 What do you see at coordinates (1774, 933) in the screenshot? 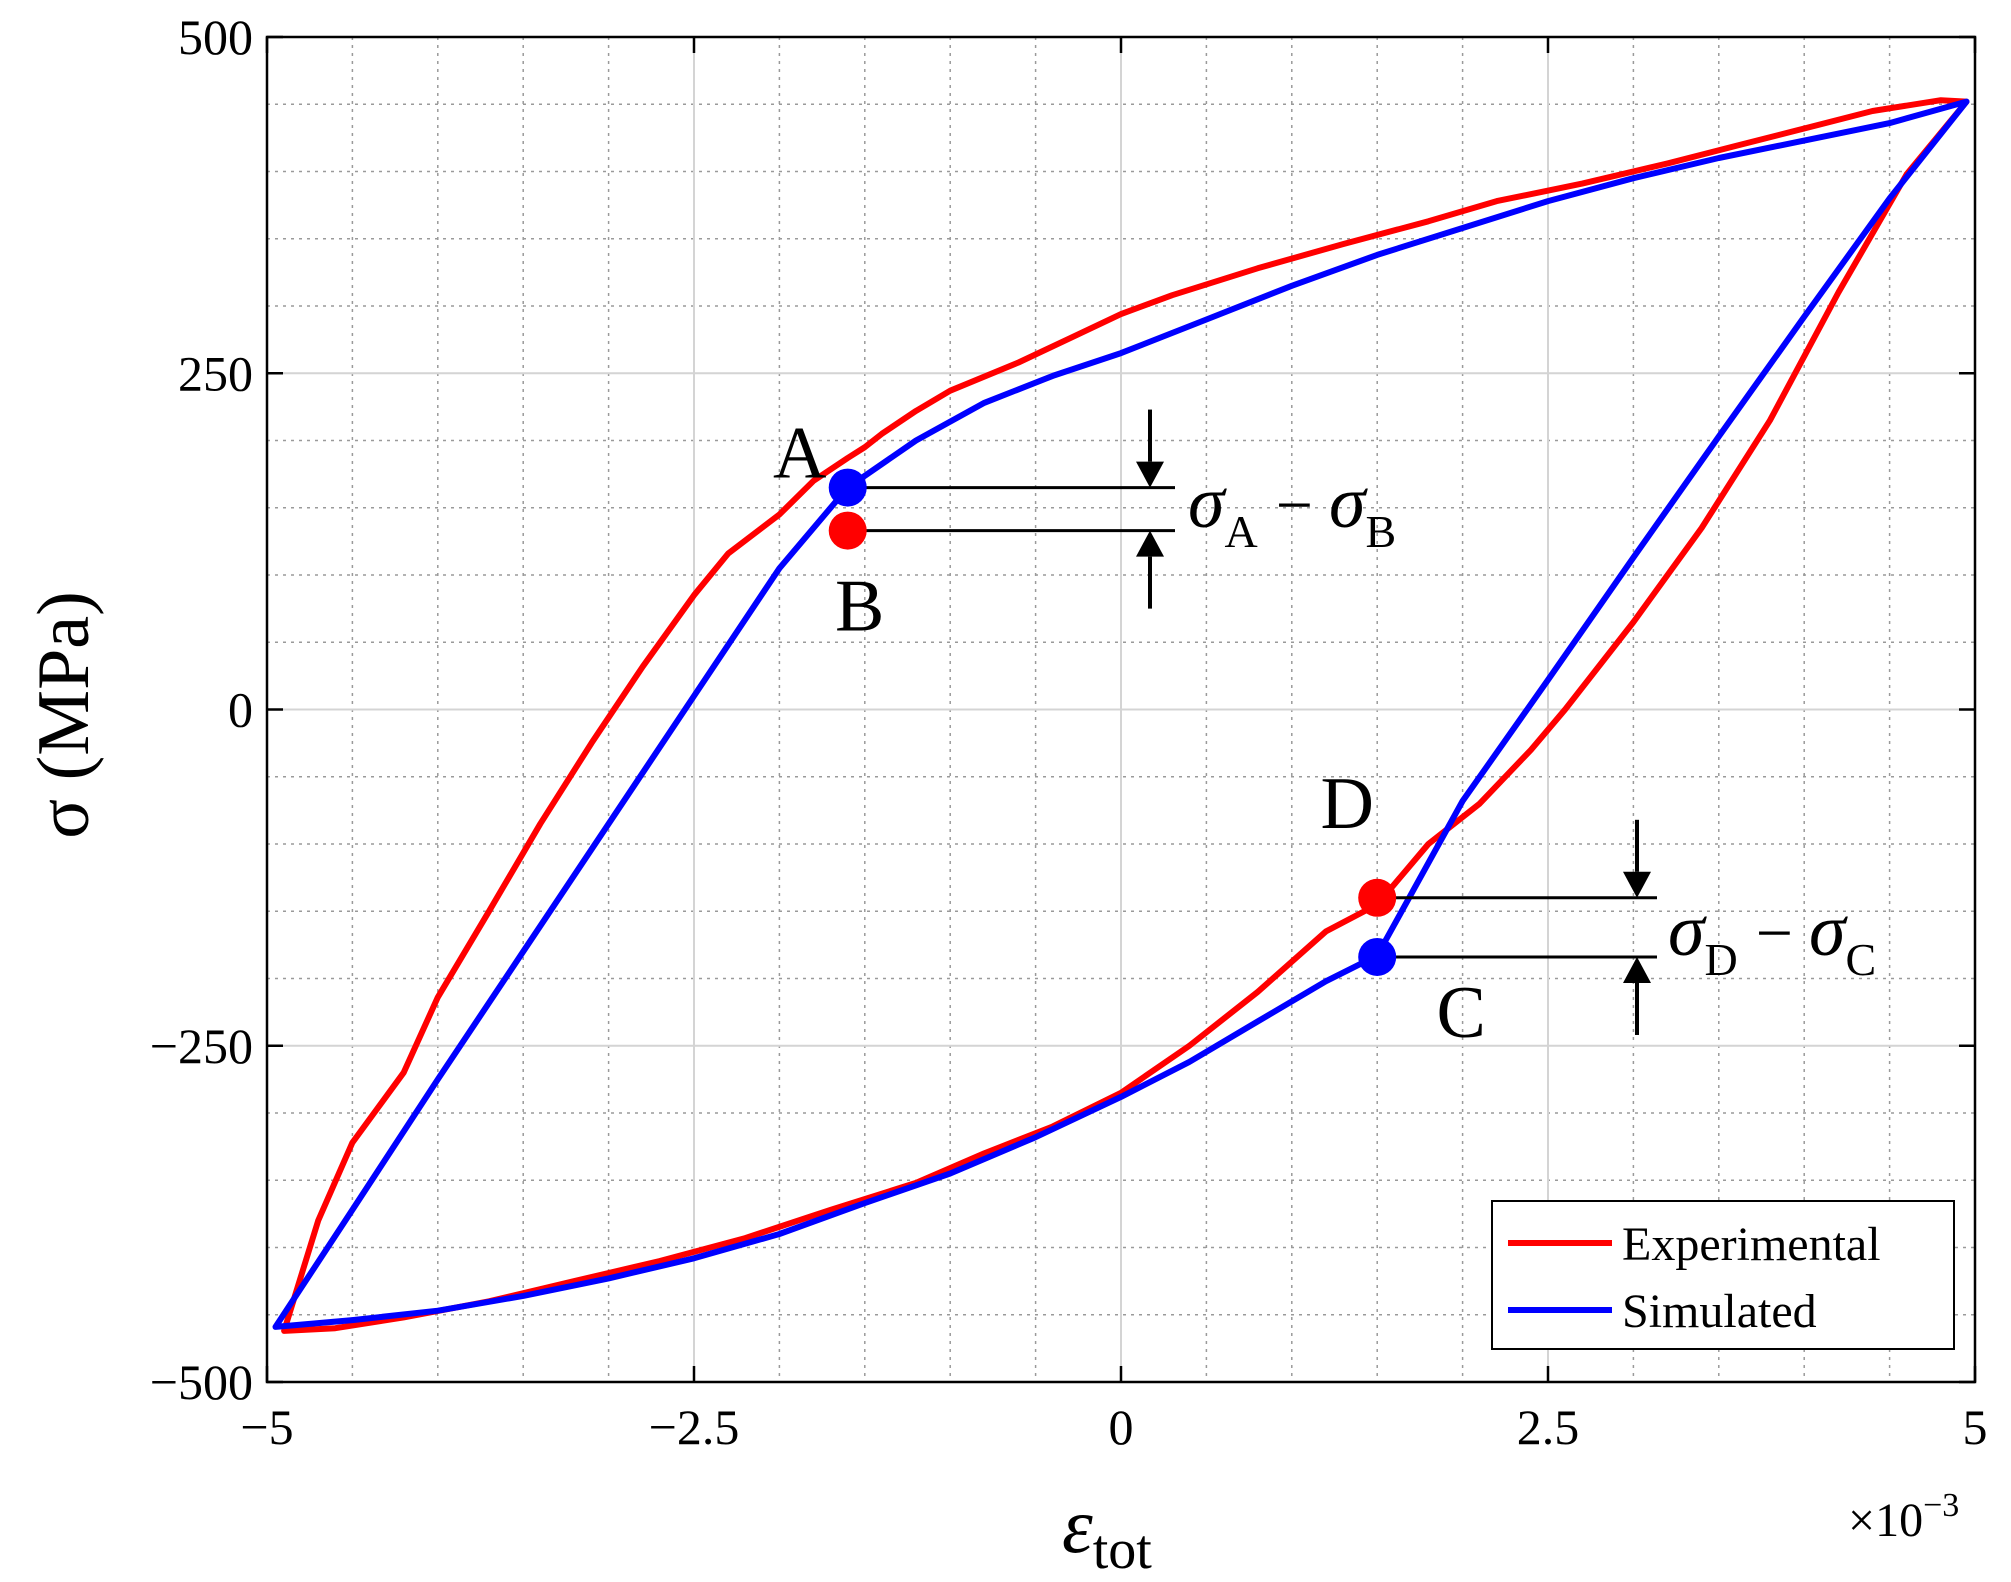
I see `annotation-dc-op: −` at bounding box center [1774, 933].